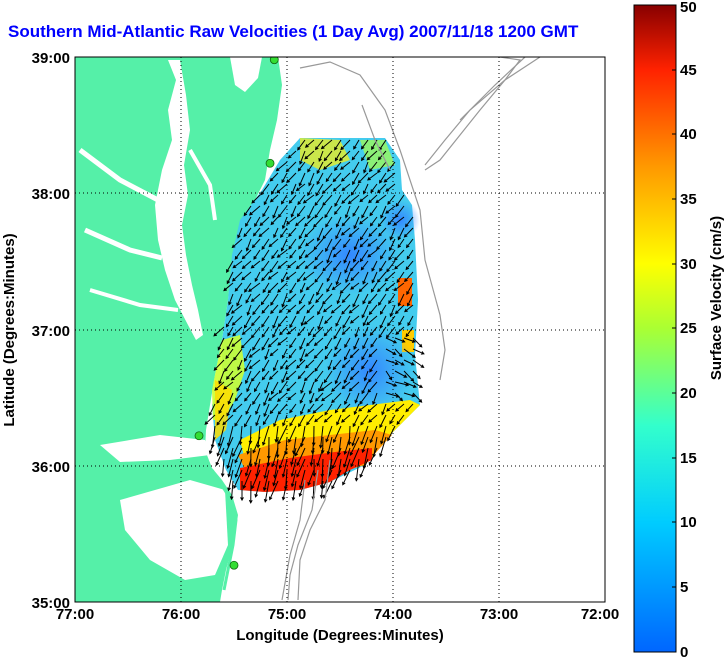  I want to click on x-tick-label: 77:00, so click(75, 614).